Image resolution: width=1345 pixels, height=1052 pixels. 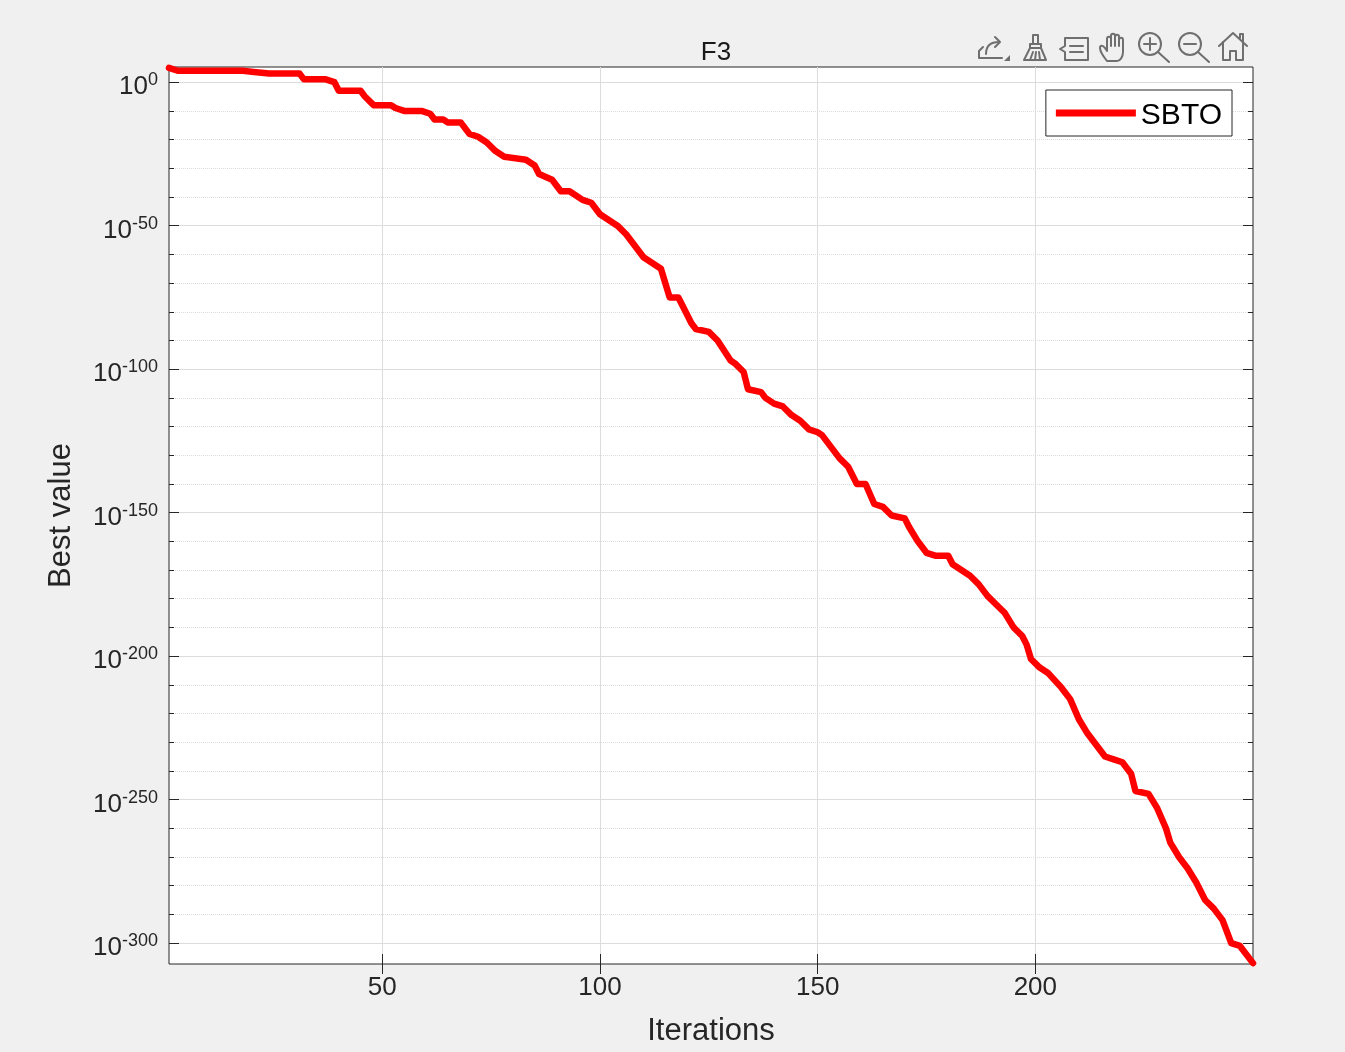 I want to click on y-tick-label: 10$^{-100}$, so click(x=125, y=372).